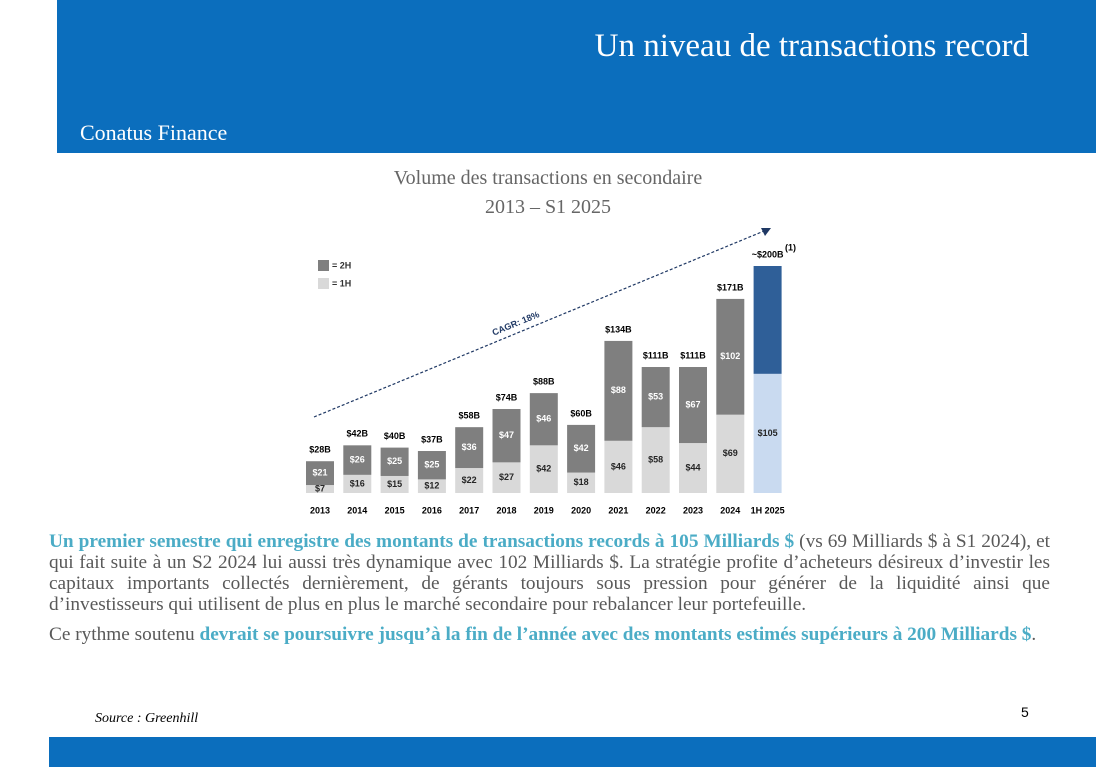  I want to click on x-tick-label: 2024, so click(730, 510).